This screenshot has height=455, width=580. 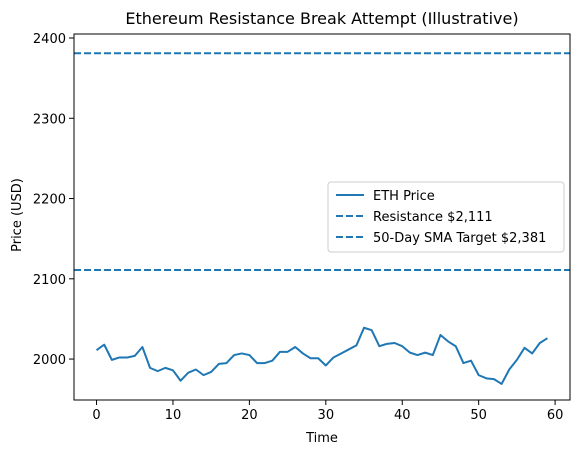 What do you see at coordinates (173, 415) in the screenshot?
I see `x-tick-label: 10` at bounding box center [173, 415].